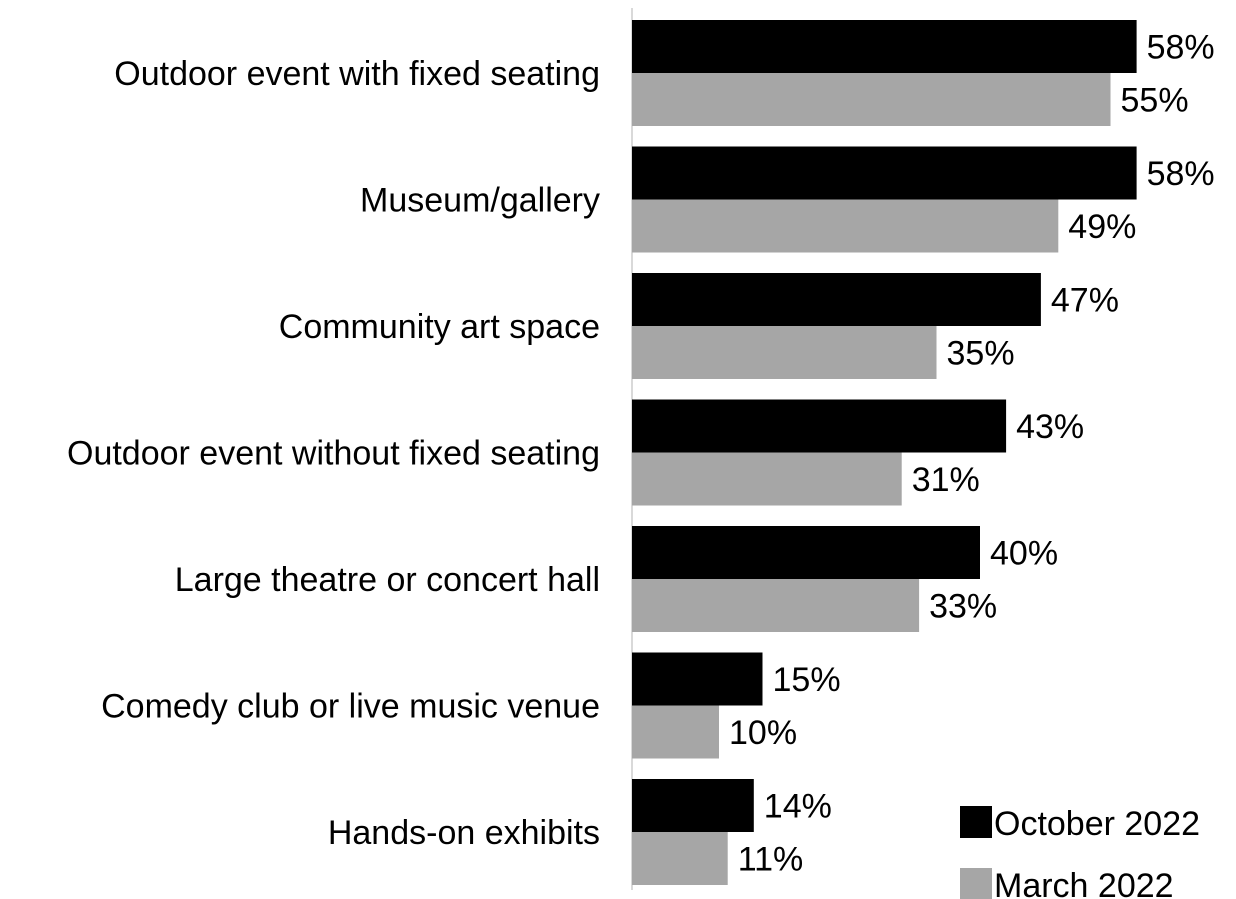 Image resolution: width=1236 pixels, height=899 pixels. Describe the element at coordinates (439, 327) in the screenshot. I see `category-label: Community art space` at that location.